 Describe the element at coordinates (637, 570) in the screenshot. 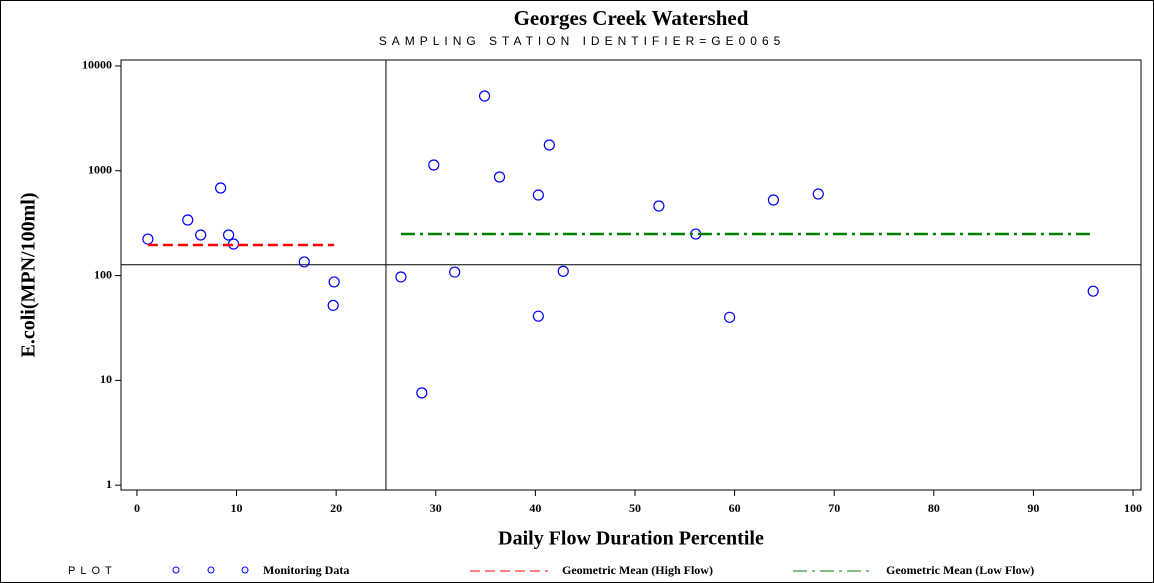

I see `legend-label: Geometric Mean (High Flow)` at that location.